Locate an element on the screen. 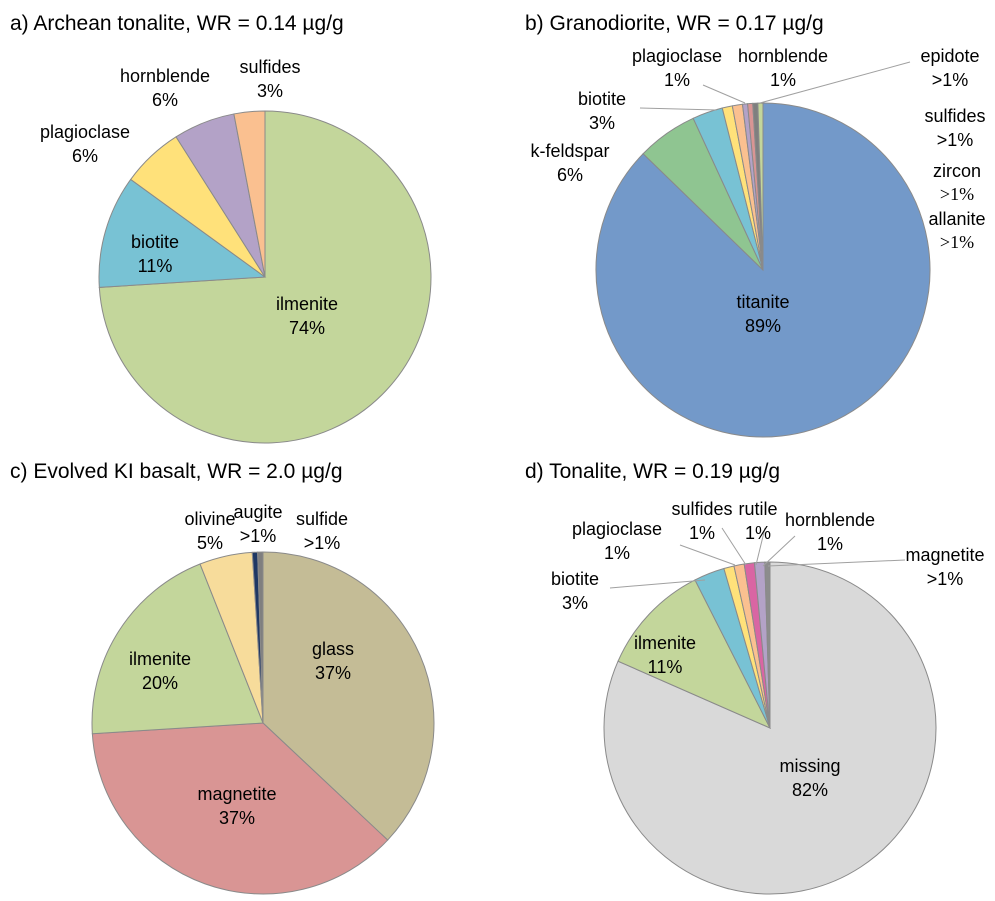  slice-label: epidote is located at coordinates (949, 56).